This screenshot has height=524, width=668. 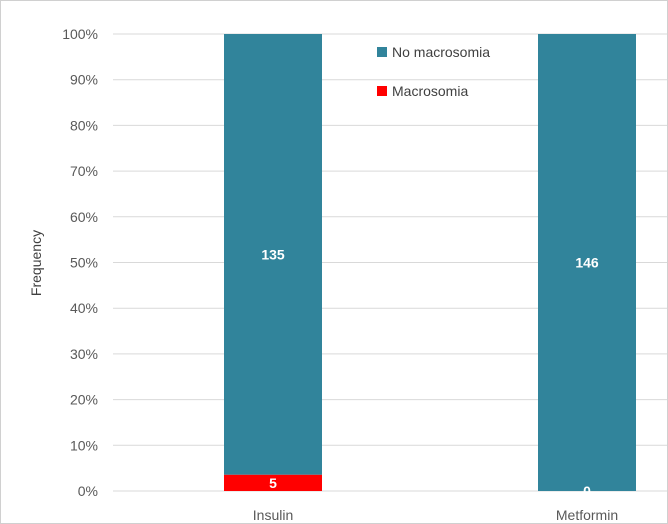 What do you see at coordinates (587, 515) in the screenshot?
I see `x-category-label: Metformin` at bounding box center [587, 515].